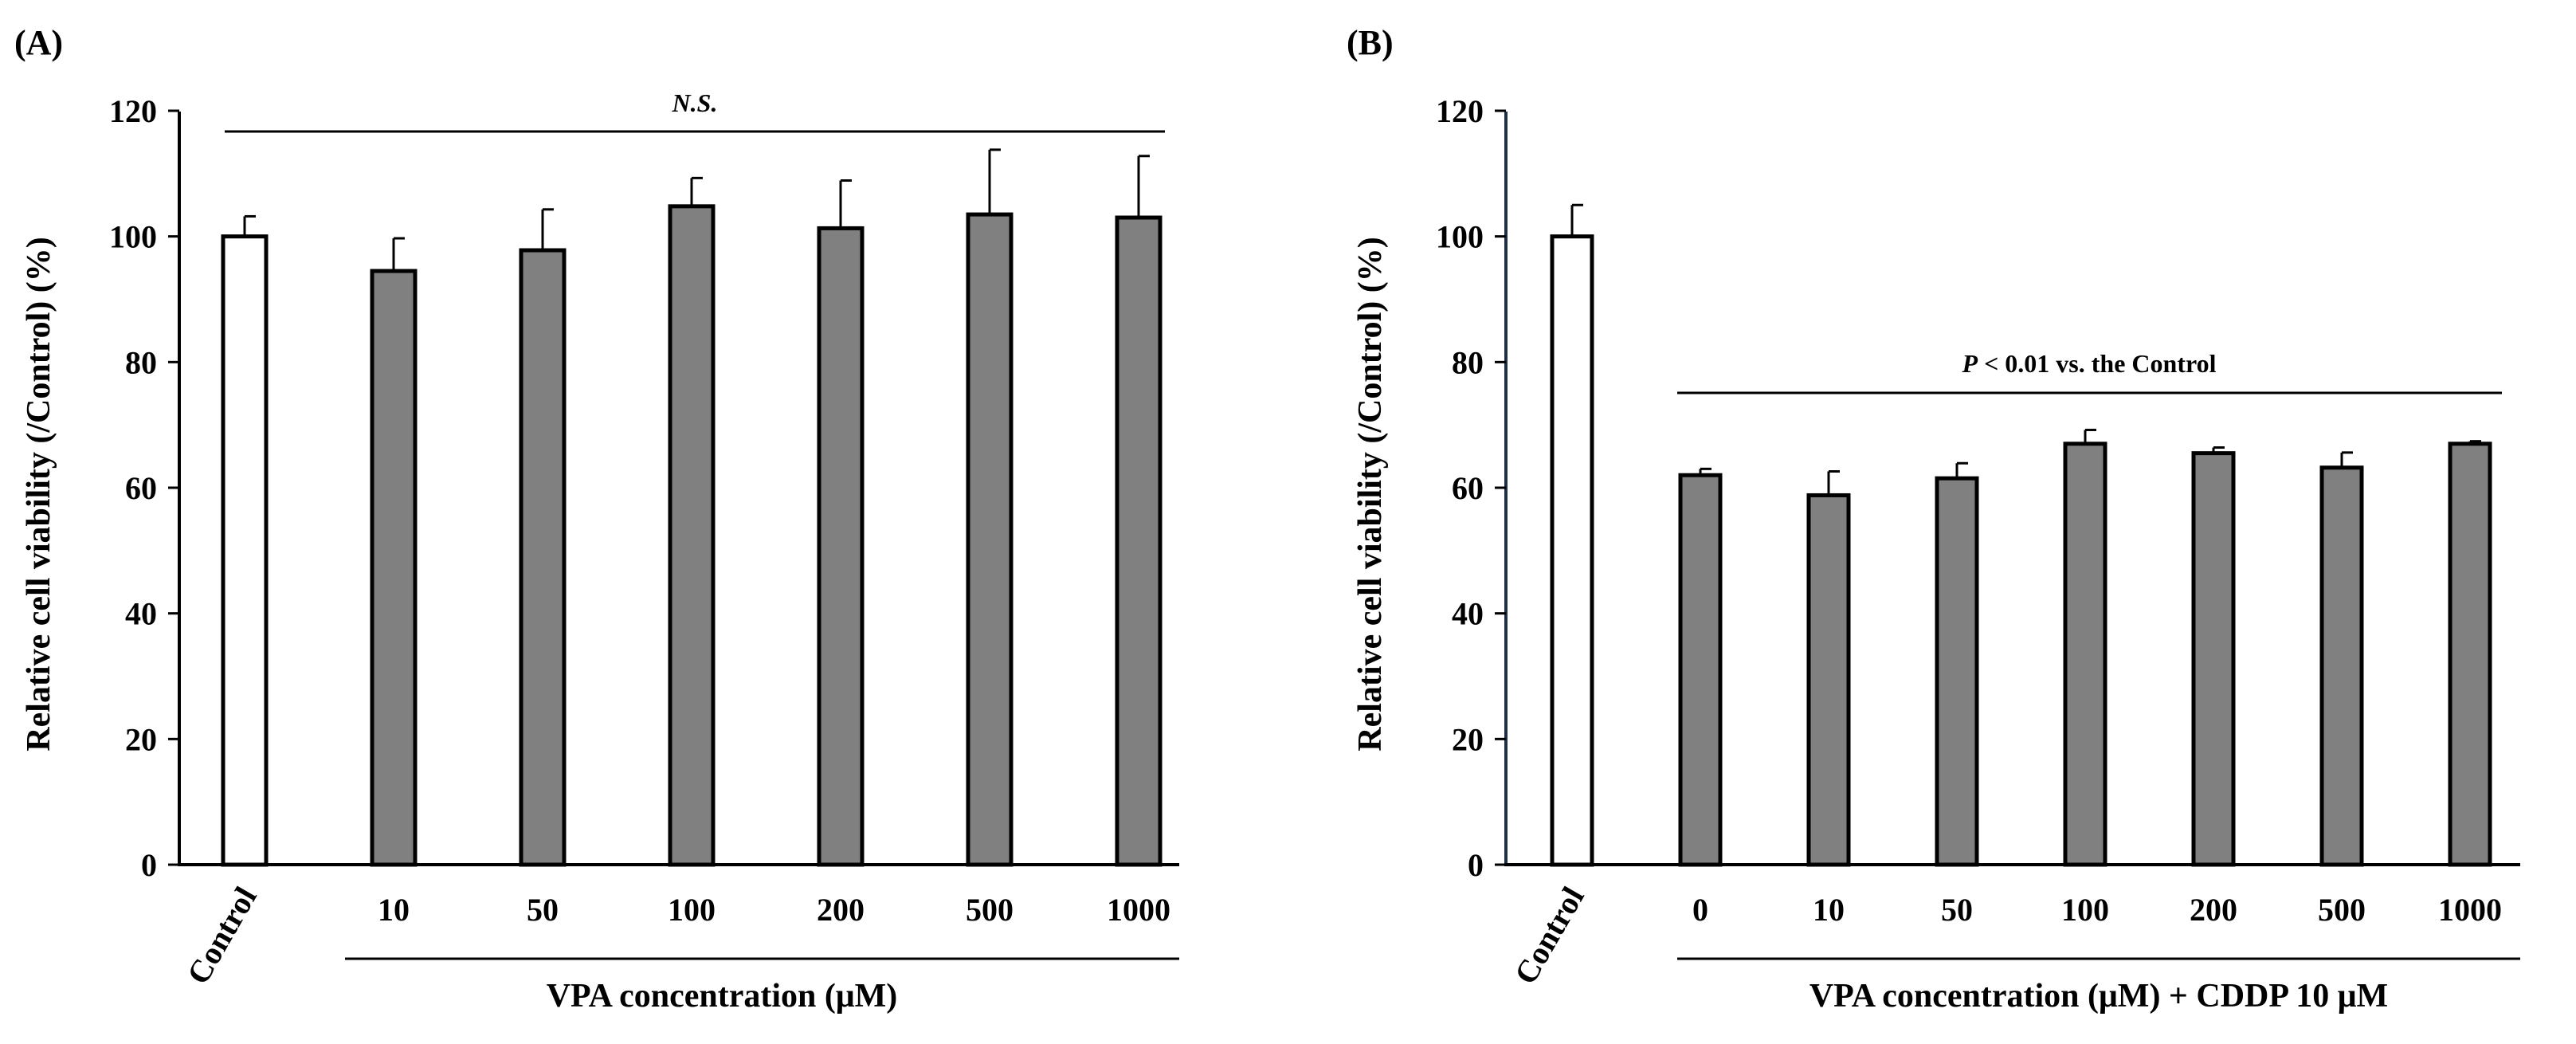  I want to click on b-x-tick-label: 0, so click(1700, 910).